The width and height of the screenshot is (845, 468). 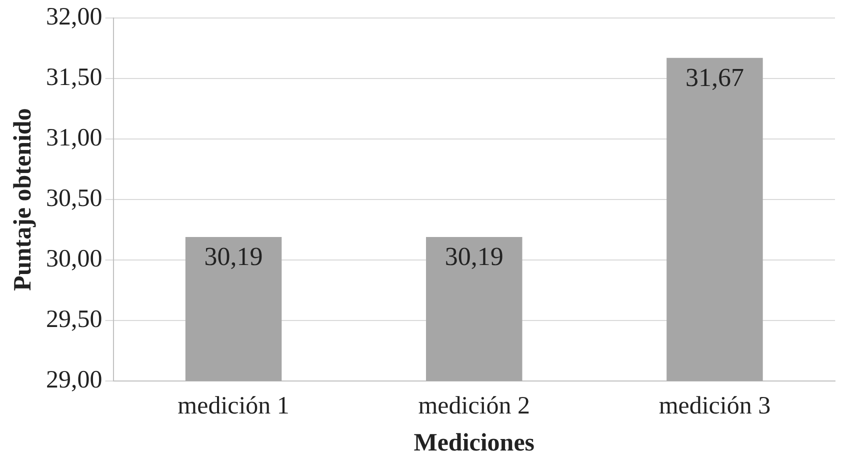 What do you see at coordinates (74, 380) in the screenshot?
I see `y-tick-label: 29,00` at bounding box center [74, 380].